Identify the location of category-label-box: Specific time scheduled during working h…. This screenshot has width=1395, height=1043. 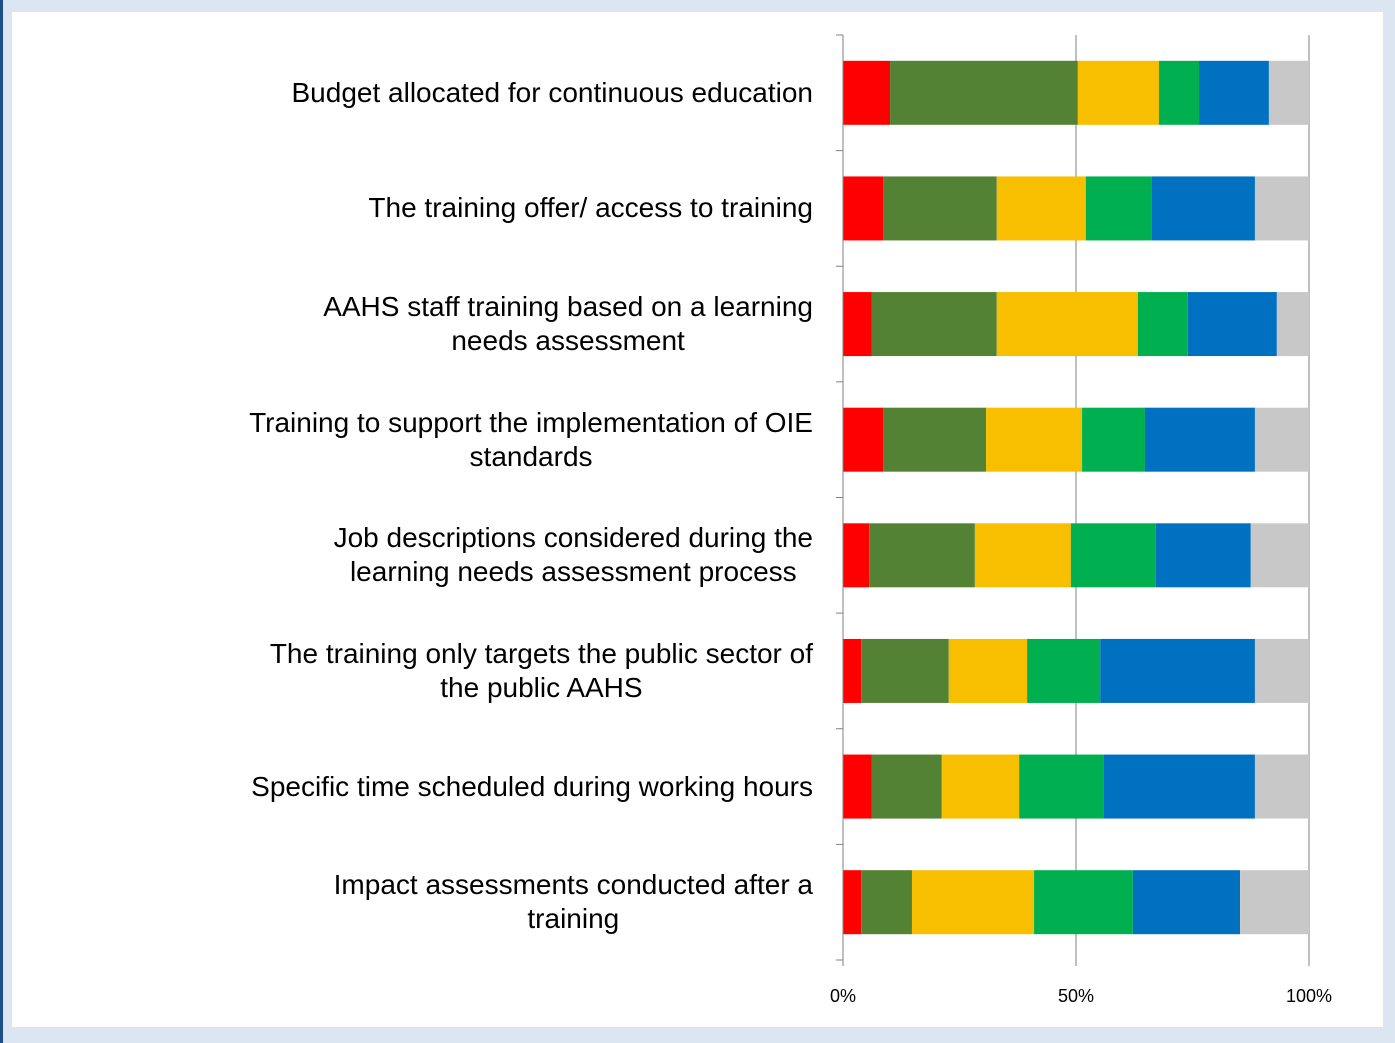
(532, 787).